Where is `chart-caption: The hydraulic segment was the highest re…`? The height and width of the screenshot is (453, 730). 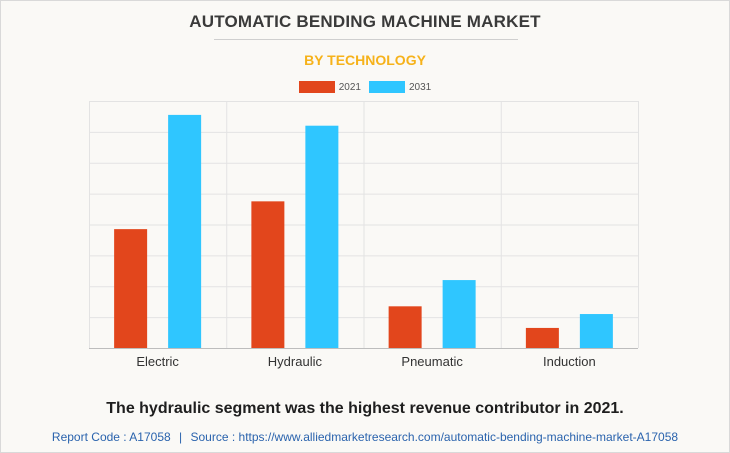
chart-caption: The hydraulic segment was the highest re… is located at coordinates (365, 408).